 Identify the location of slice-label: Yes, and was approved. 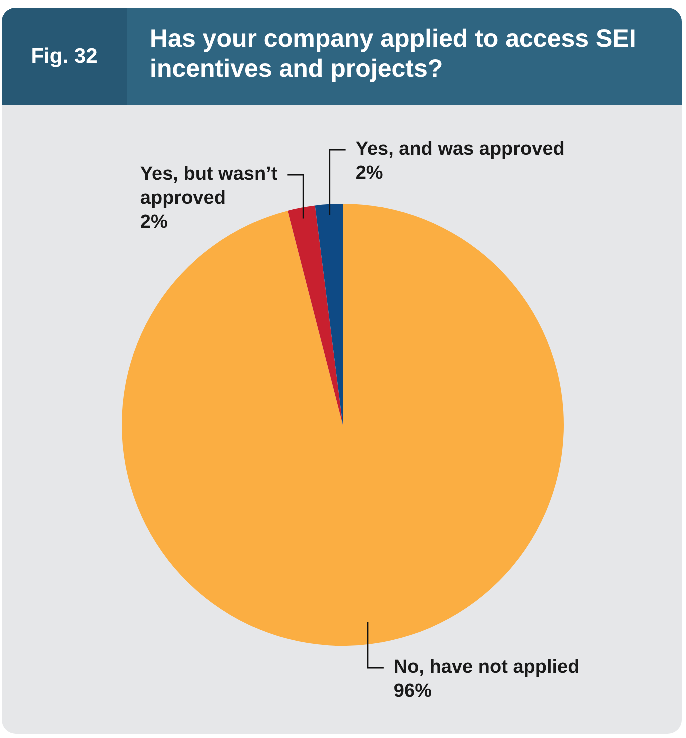
(460, 149).